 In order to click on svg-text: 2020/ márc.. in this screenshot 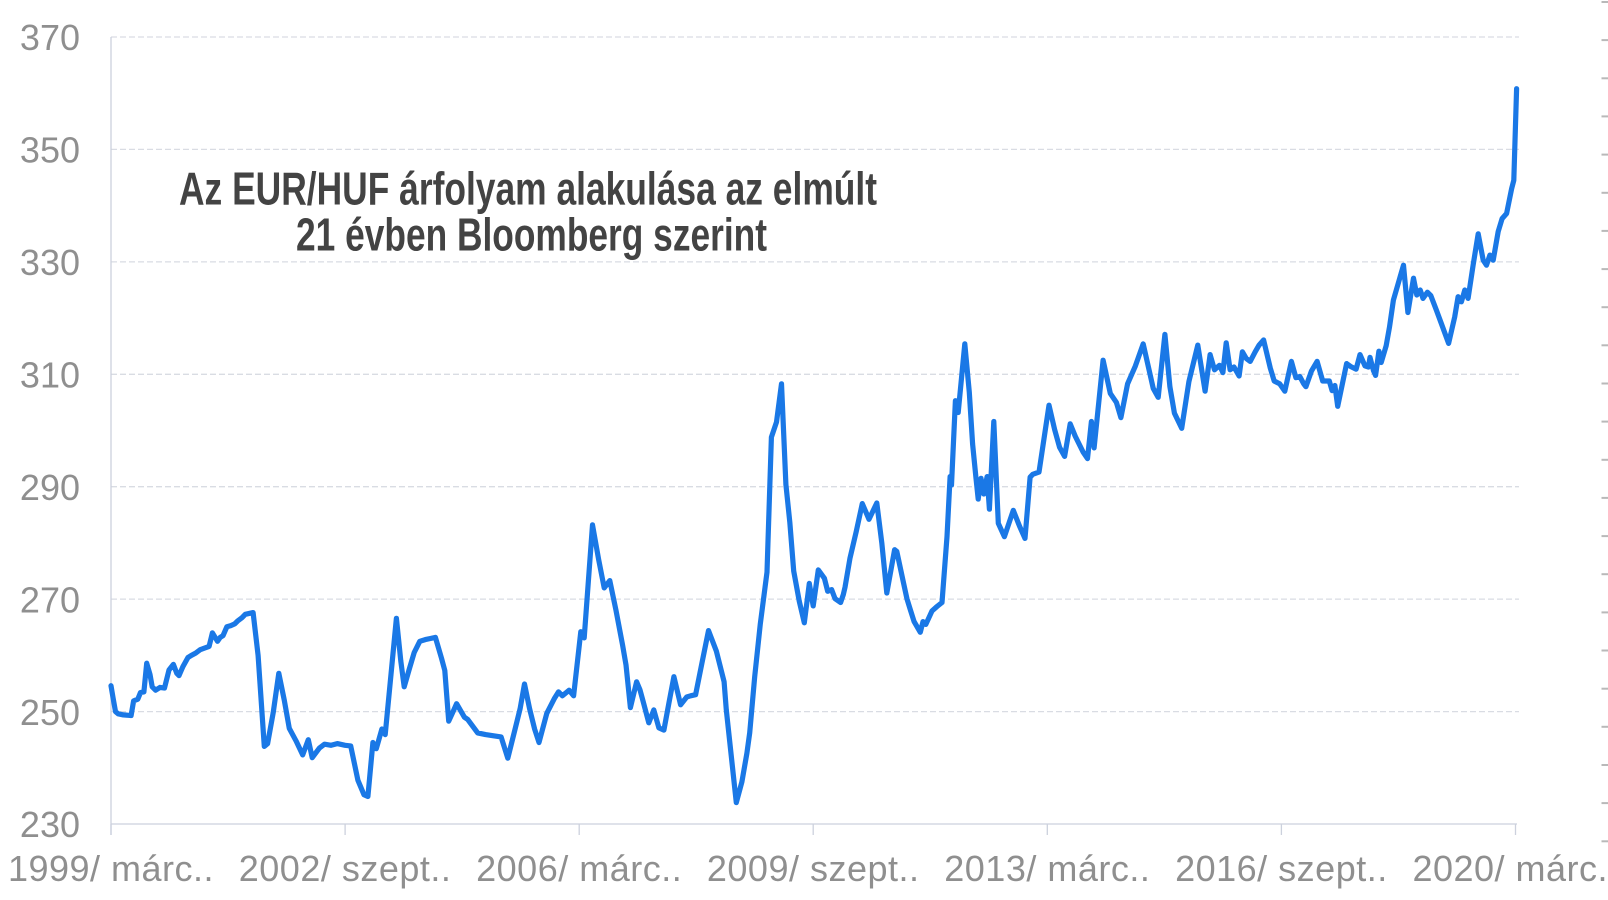, I will do `click(1510, 868)`.